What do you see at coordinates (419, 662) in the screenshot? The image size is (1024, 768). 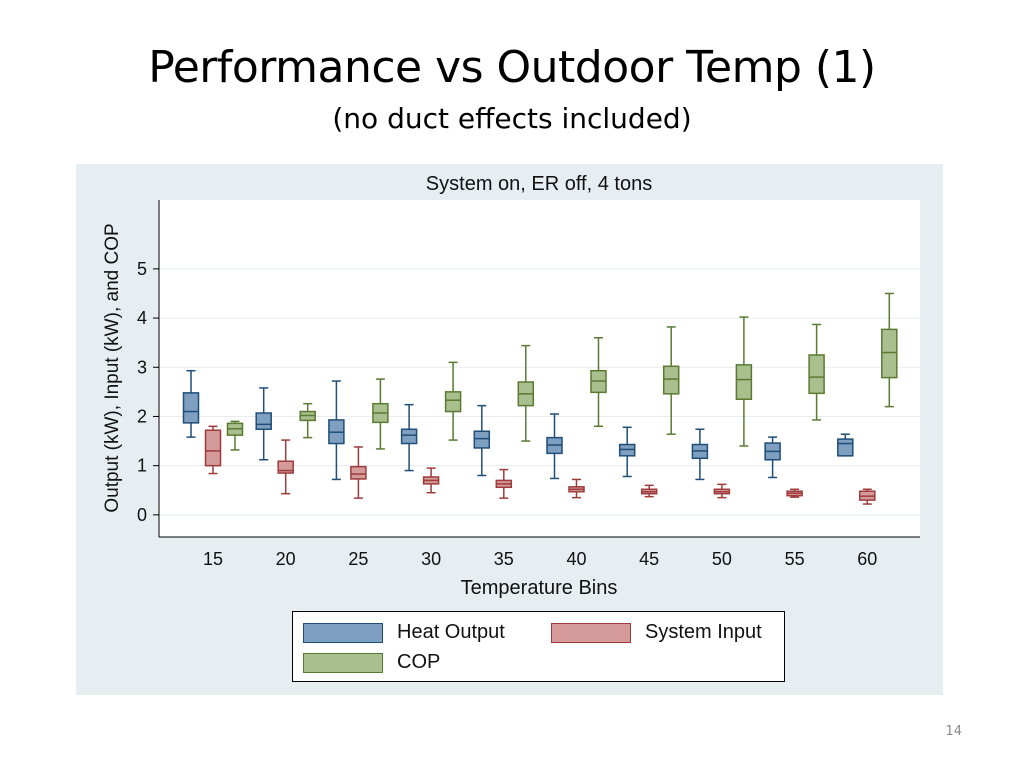 I see `legend-label-cop: COP` at bounding box center [419, 662].